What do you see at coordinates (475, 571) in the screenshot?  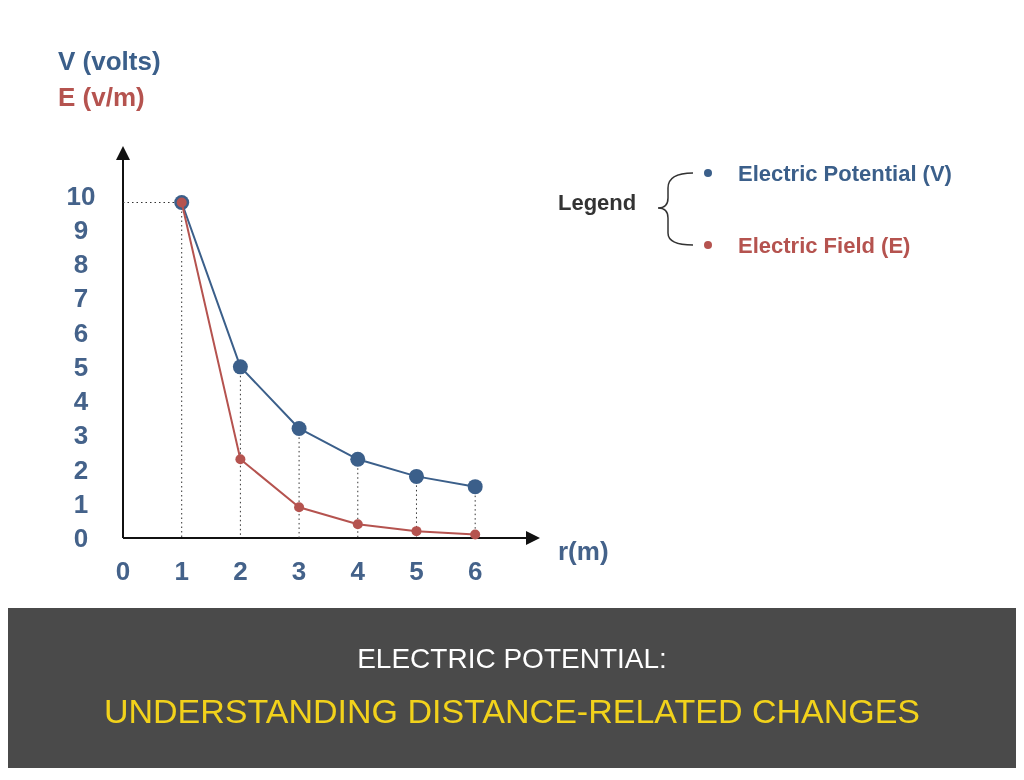 I see `x-tick-label: 6` at bounding box center [475, 571].